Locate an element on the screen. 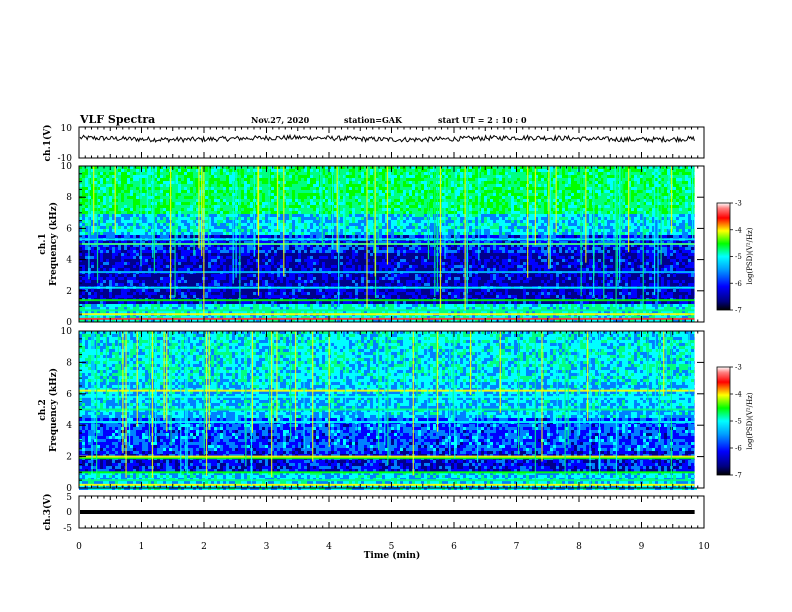  ch3-ytick-mid: 0 is located at coordinates (69, 513).